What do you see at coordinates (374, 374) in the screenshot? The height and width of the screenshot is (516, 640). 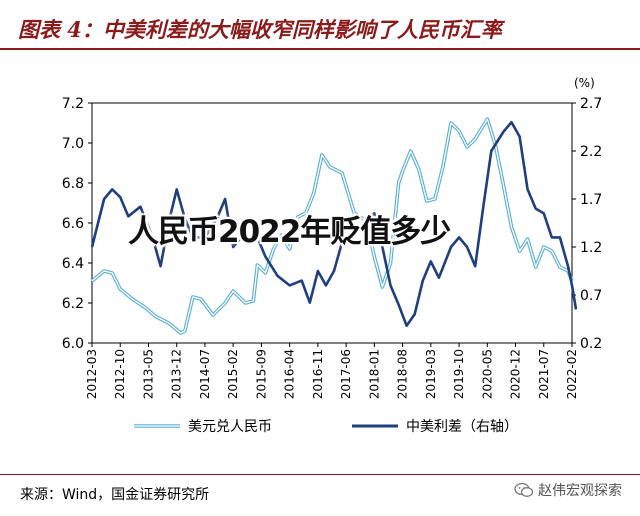 I see `x-tick-label: 2018-01` at bounding box center [374, 374].